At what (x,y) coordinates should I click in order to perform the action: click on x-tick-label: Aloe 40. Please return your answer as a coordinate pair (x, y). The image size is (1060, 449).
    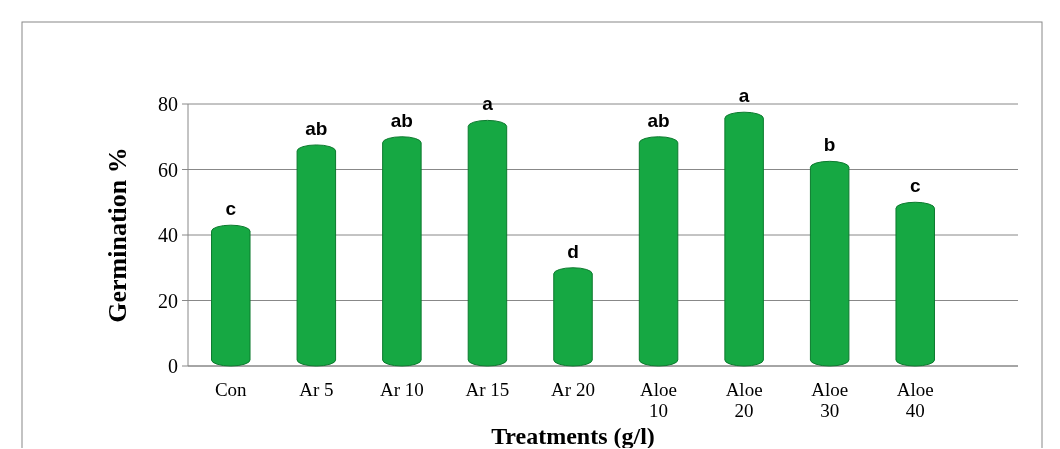
    Looking at the image, I should click on (915, 400).